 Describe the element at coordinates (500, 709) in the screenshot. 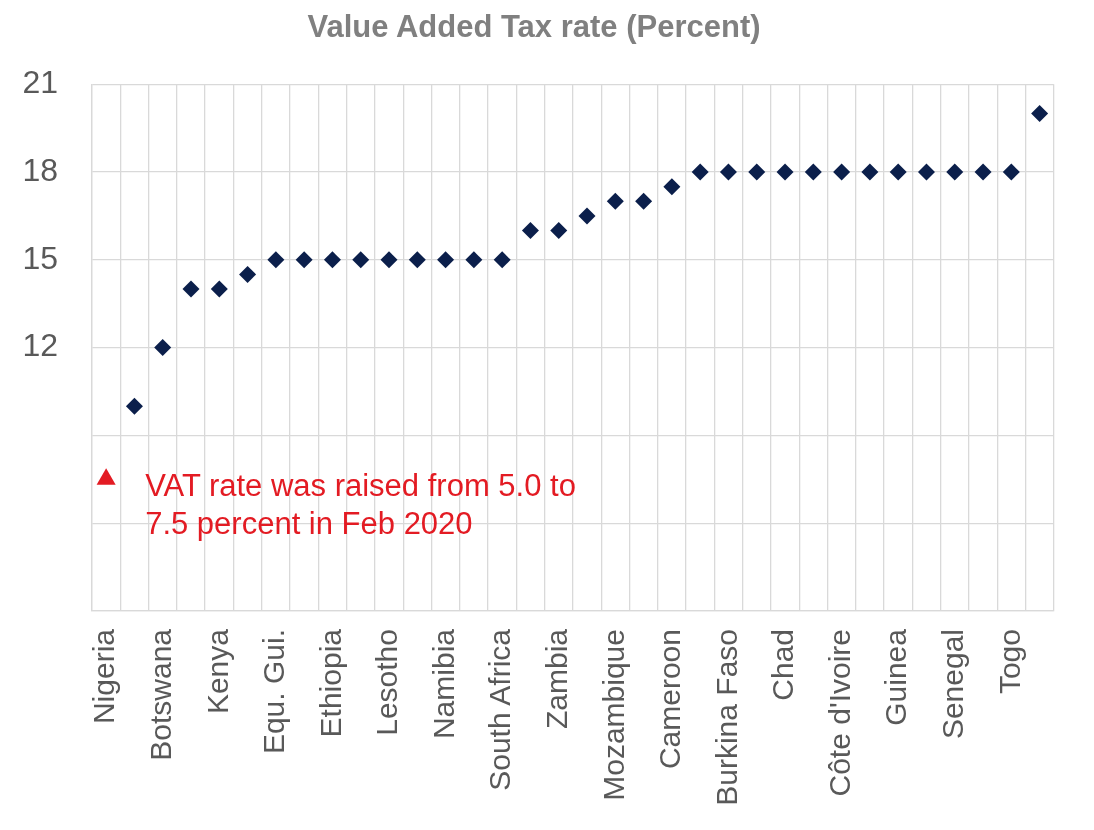

I see `x-tick-label: South Africa` at that location.